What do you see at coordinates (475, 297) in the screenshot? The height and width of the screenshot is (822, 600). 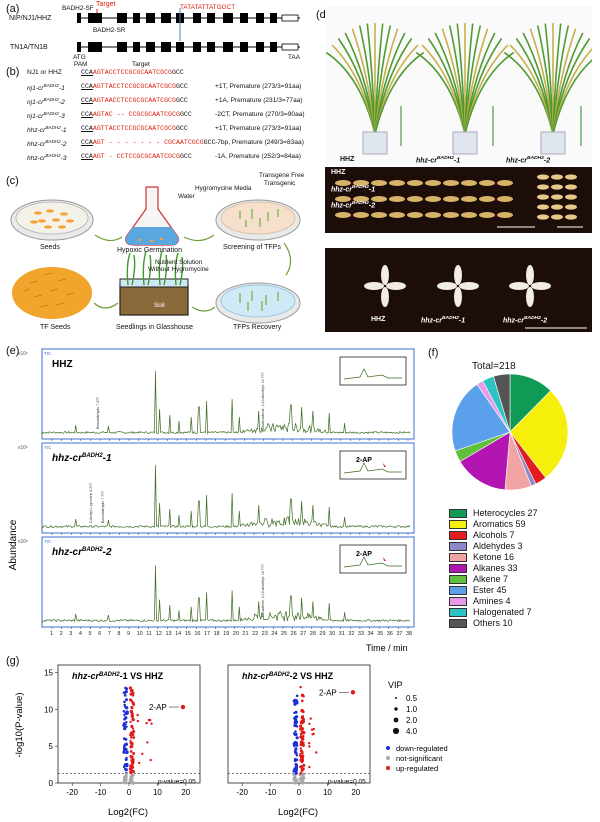 I see `kernel-illustration` at bounding box center [475, 297].